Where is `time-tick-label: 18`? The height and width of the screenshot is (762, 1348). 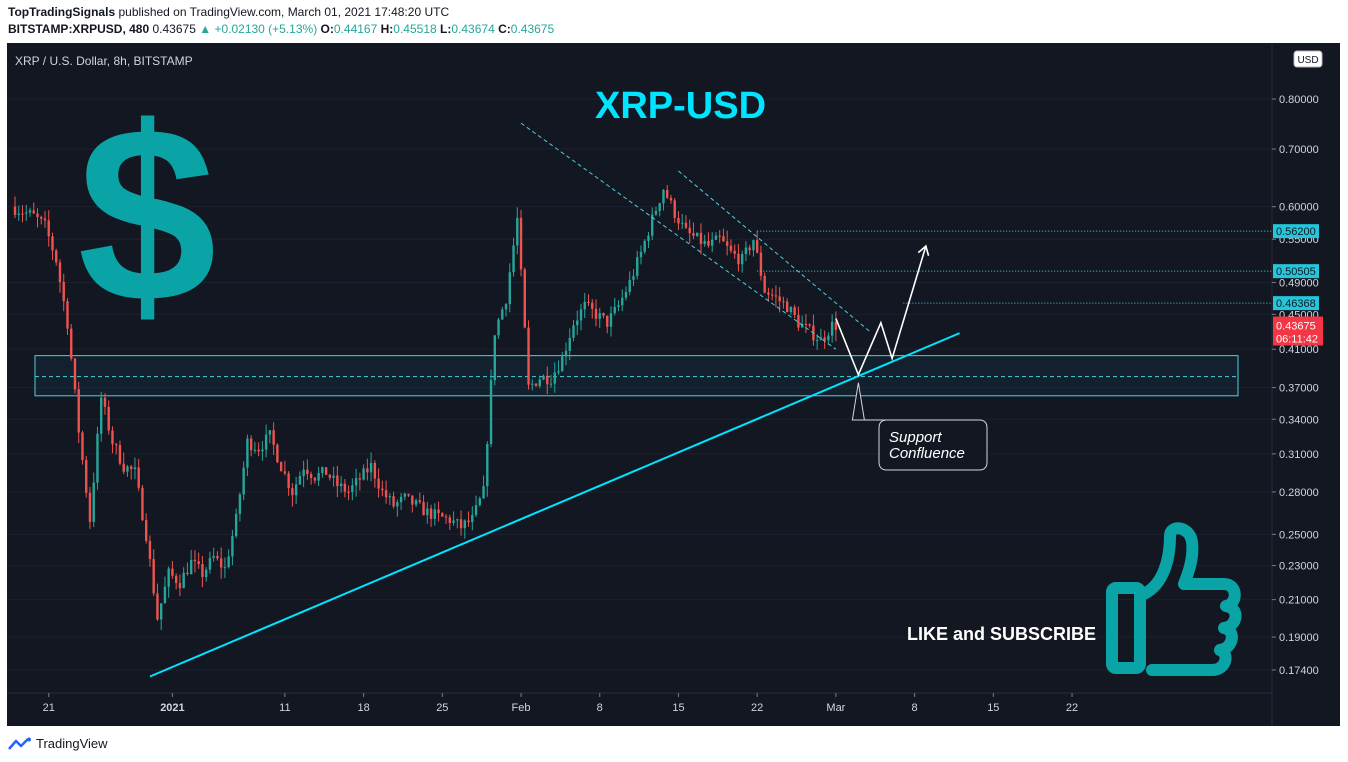 time-tick-label: 18 is located at coordinates (363, 708).